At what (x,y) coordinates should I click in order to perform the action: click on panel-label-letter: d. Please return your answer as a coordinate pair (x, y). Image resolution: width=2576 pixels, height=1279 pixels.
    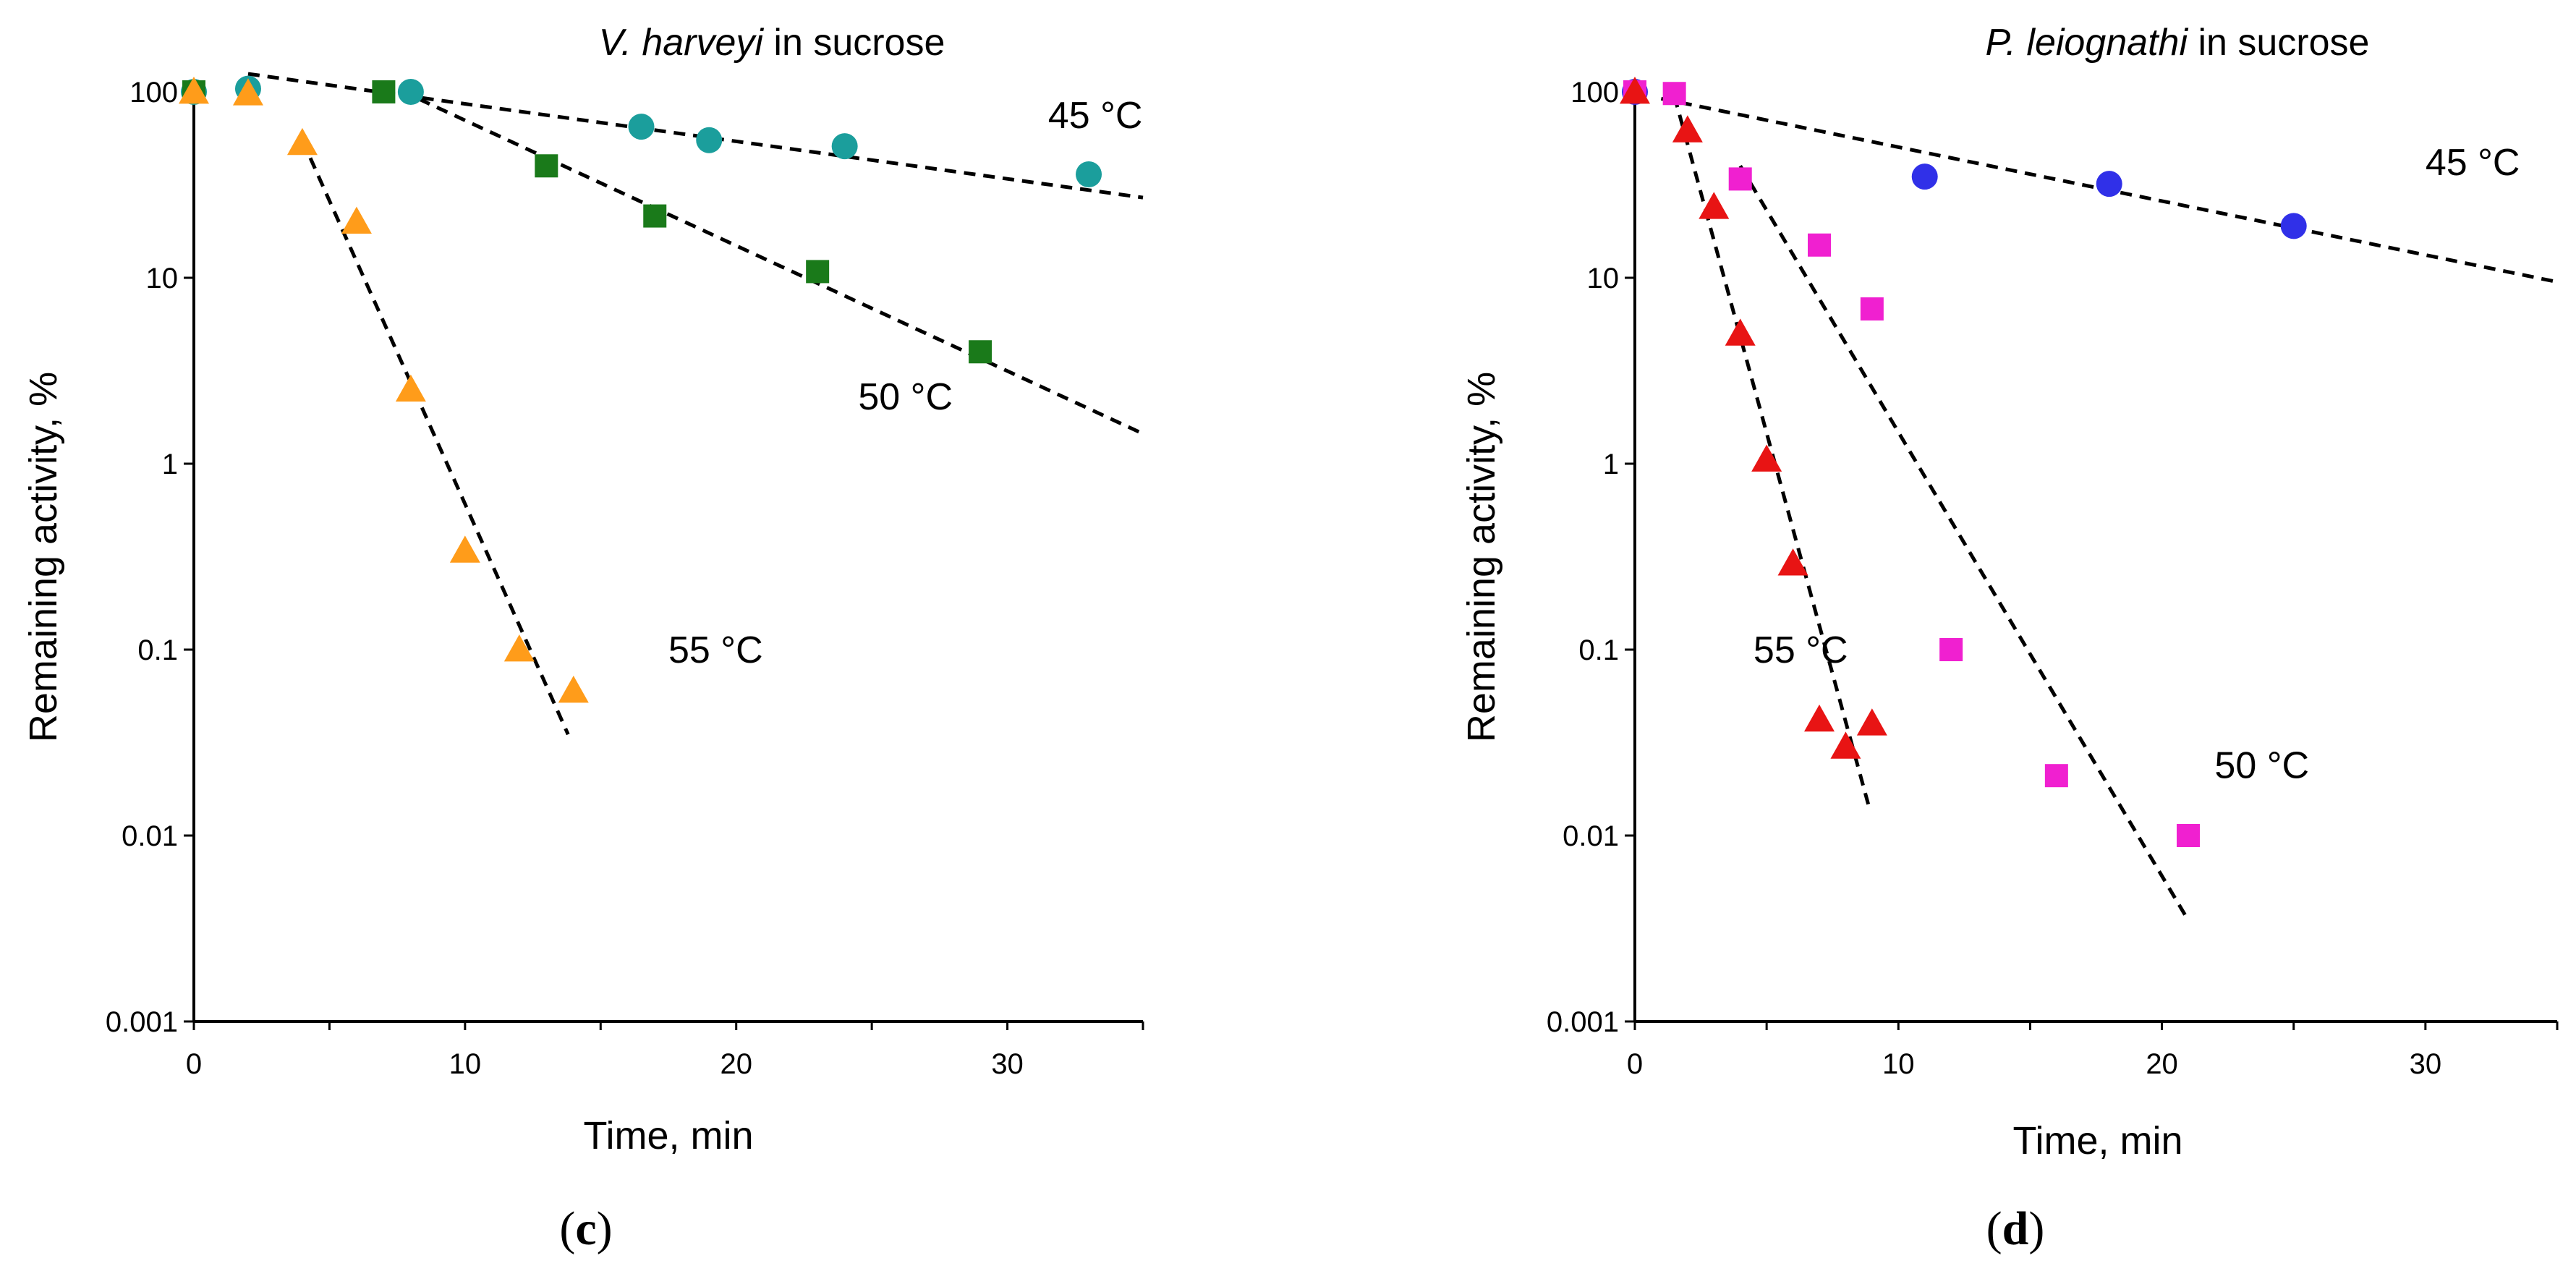
    Looking at the image, I should click on (2015, 1228).